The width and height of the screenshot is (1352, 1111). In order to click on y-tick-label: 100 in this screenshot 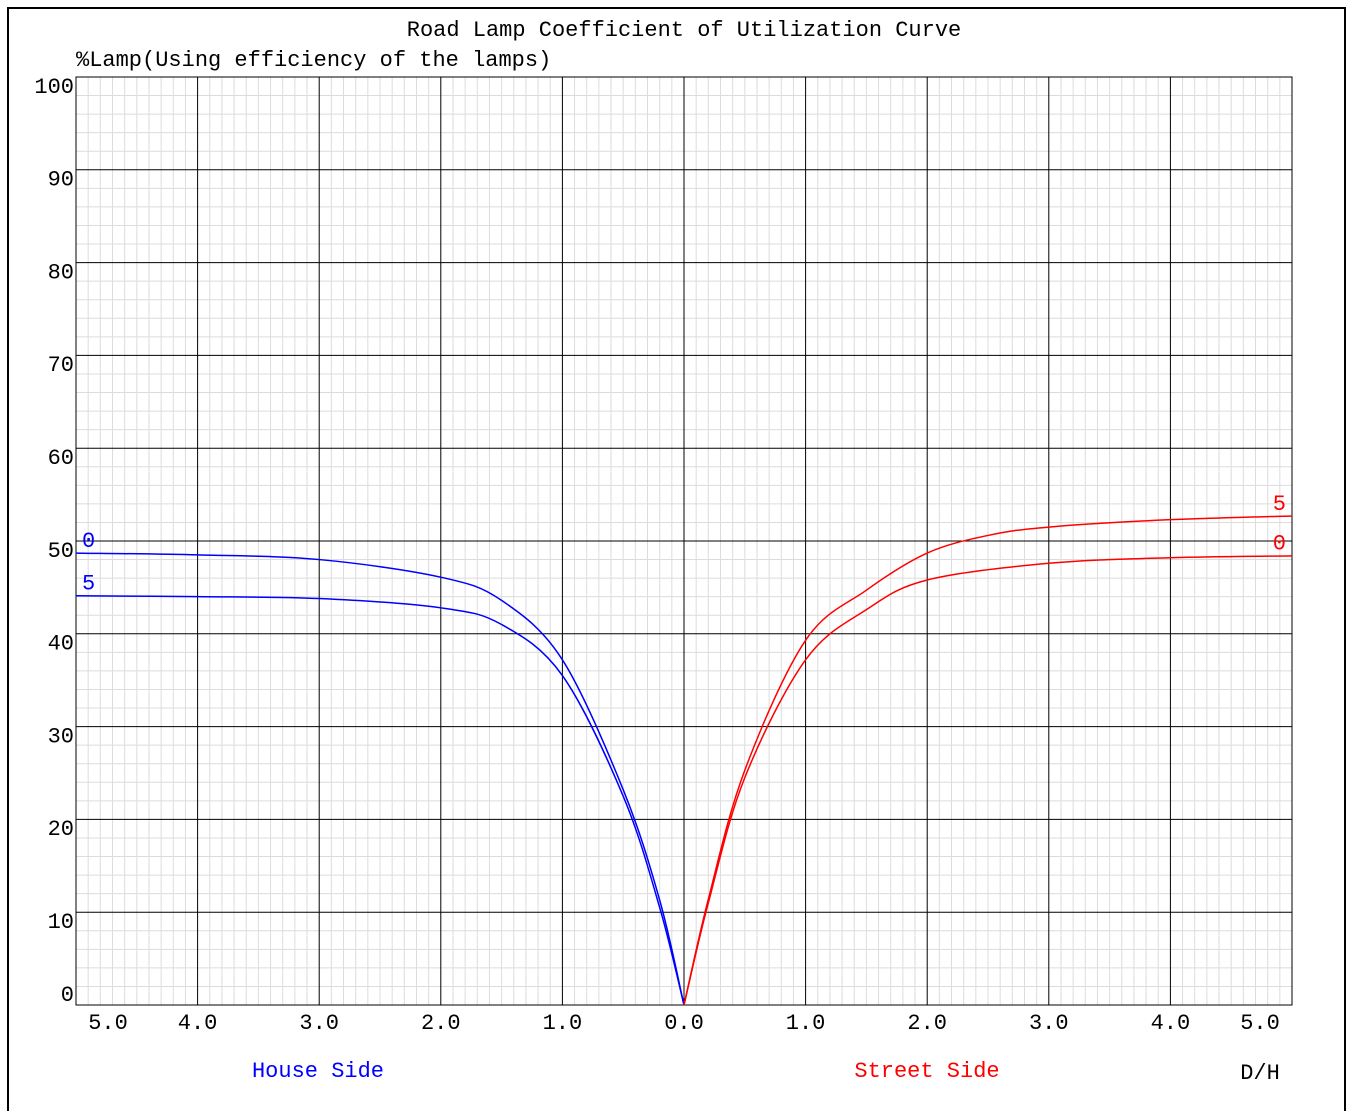, I will do `click(54, 87)`.